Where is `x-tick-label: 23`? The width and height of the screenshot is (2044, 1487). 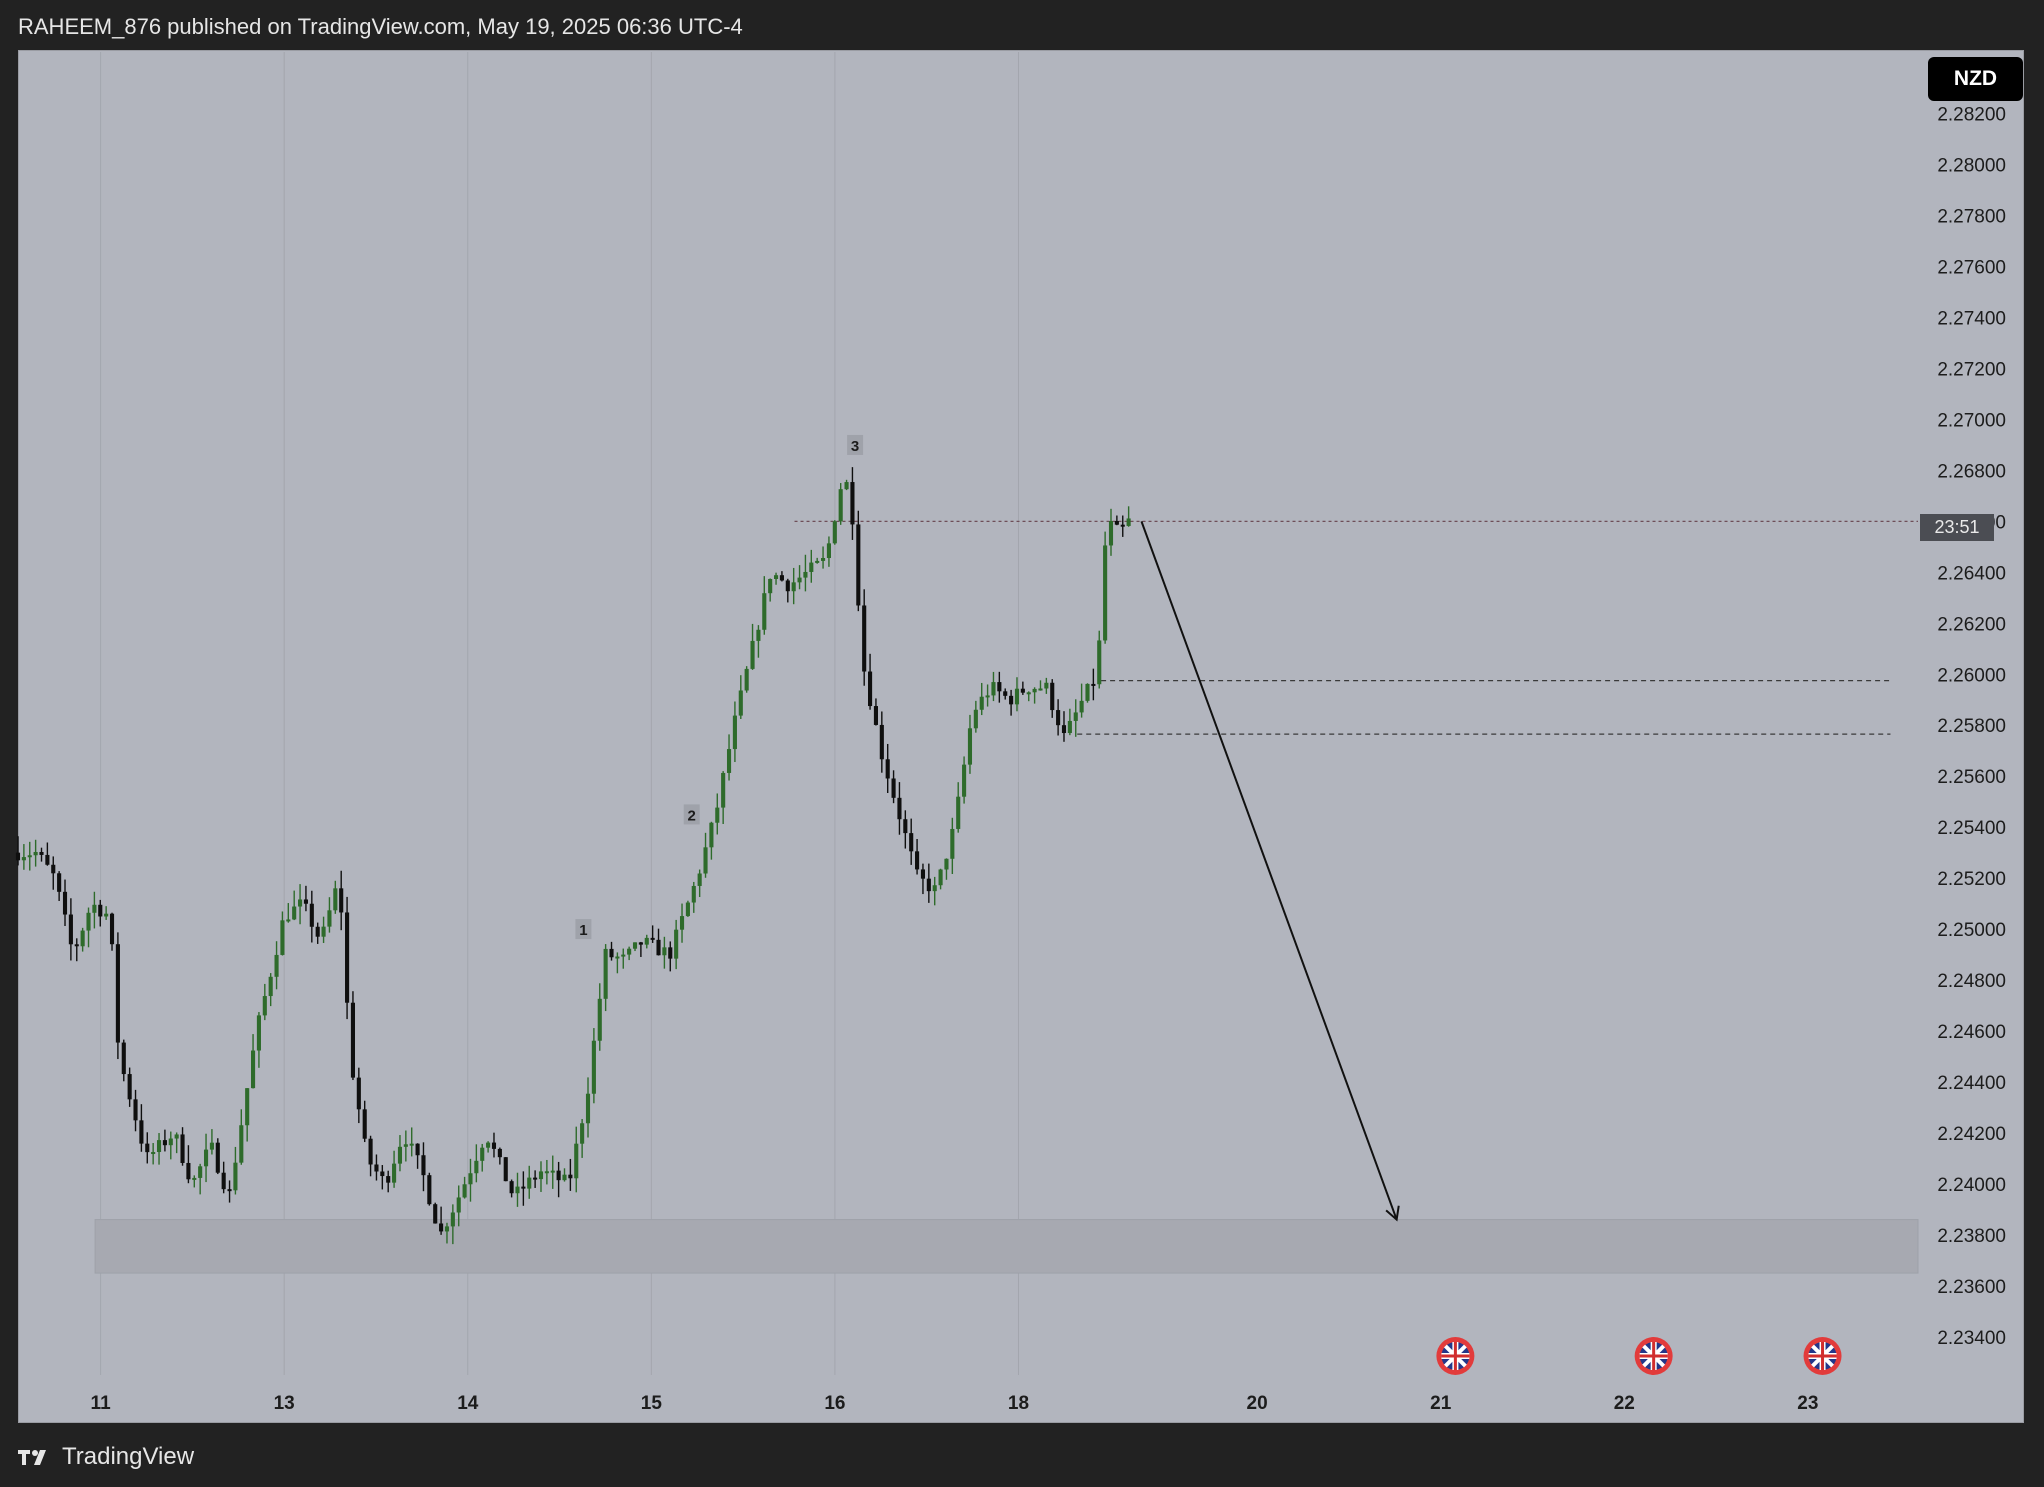 x-tick-label: 23 is located at coordinates (1807, 1403).